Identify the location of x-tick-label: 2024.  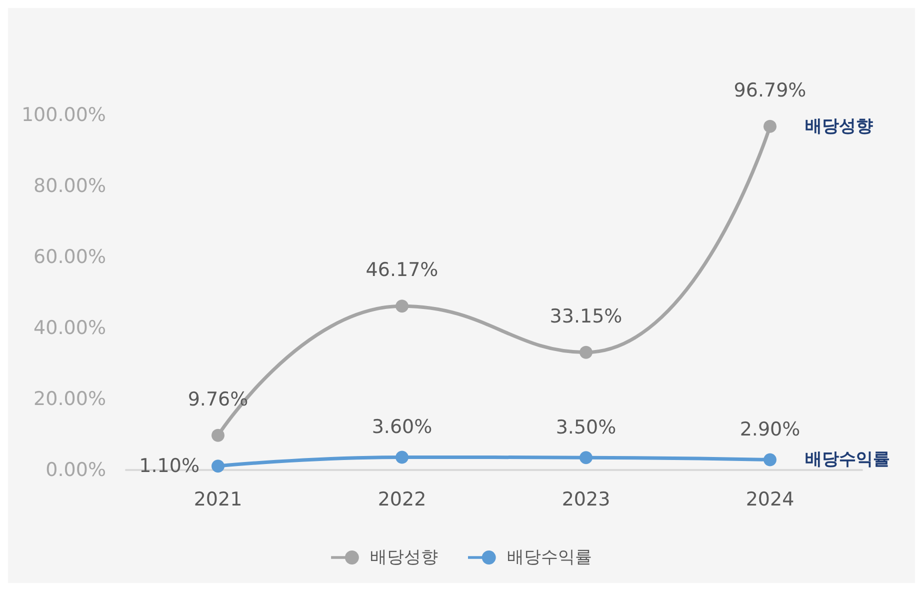
(770, 499).